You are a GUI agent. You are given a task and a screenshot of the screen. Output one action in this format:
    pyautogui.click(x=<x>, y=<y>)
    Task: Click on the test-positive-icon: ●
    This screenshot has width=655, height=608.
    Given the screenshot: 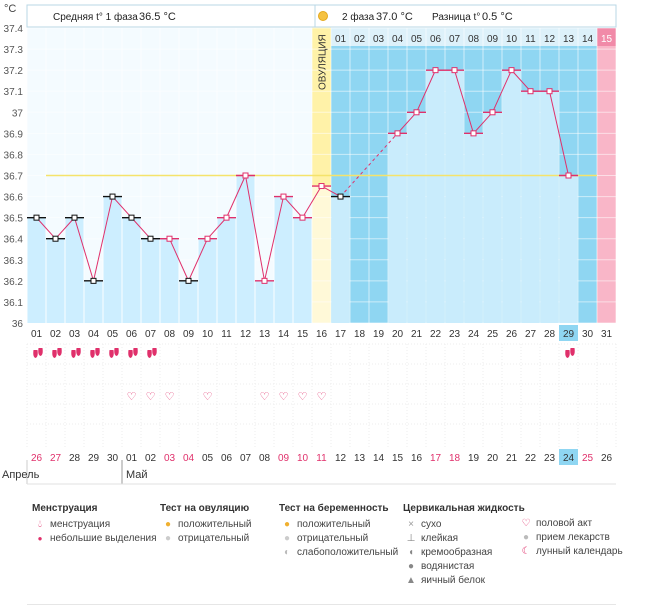 What is the action you would take?
    pyautogui.click(x=287, y=524)
    